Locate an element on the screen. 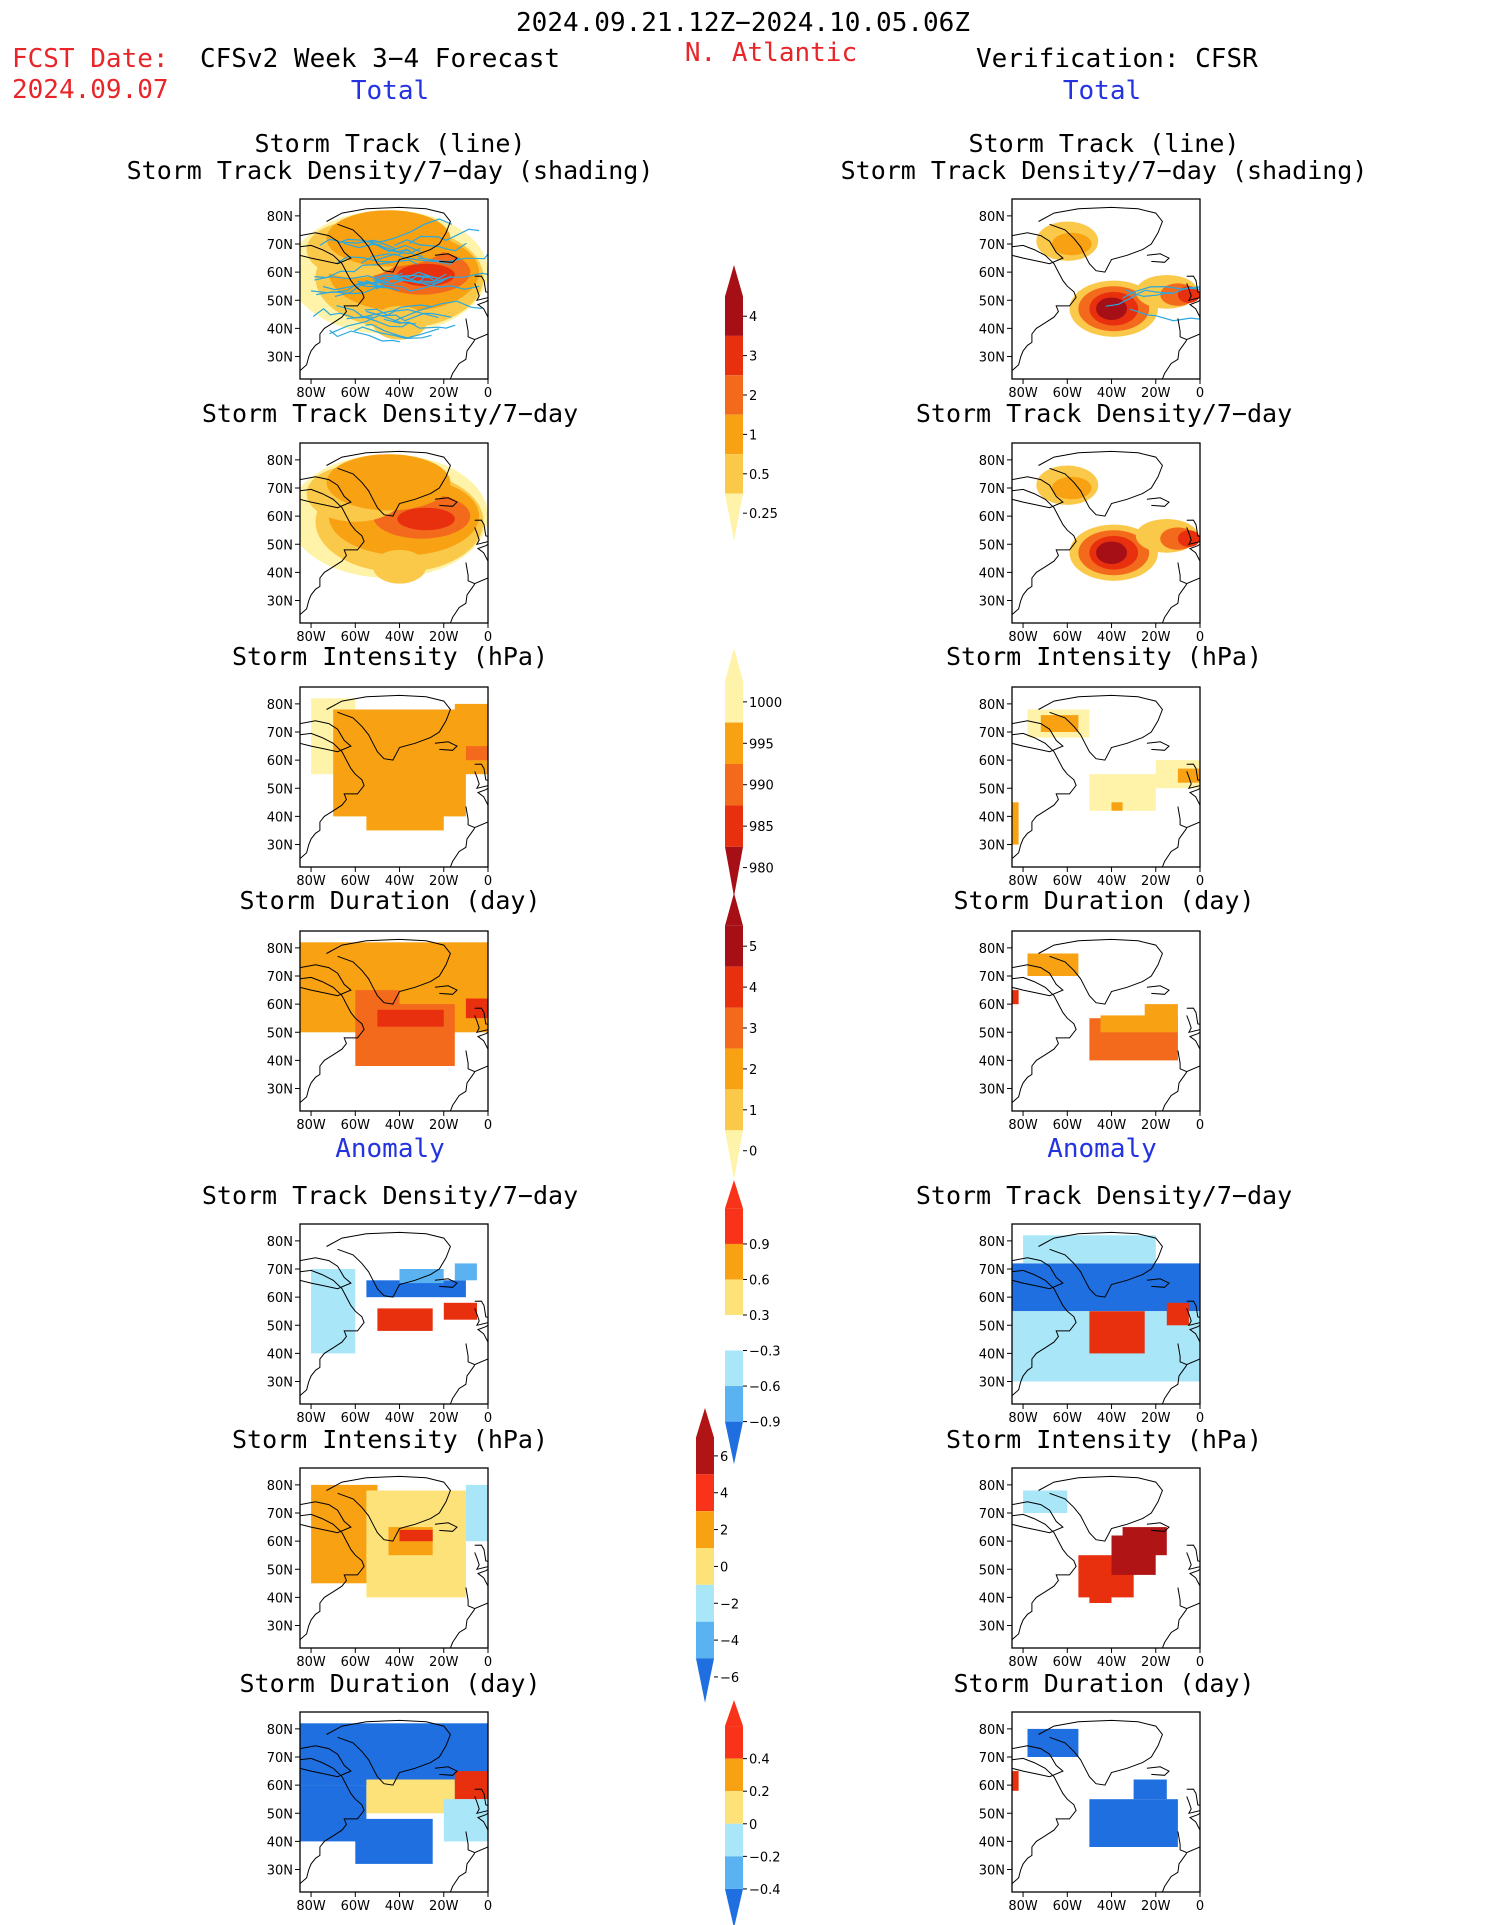 This screenshot has height=1925, width=1487. map-duration-right: 80N 70N 60N 50N 40N 30N 80W 60W 40W 20W 0 is located at coordinates (1091, 1031).